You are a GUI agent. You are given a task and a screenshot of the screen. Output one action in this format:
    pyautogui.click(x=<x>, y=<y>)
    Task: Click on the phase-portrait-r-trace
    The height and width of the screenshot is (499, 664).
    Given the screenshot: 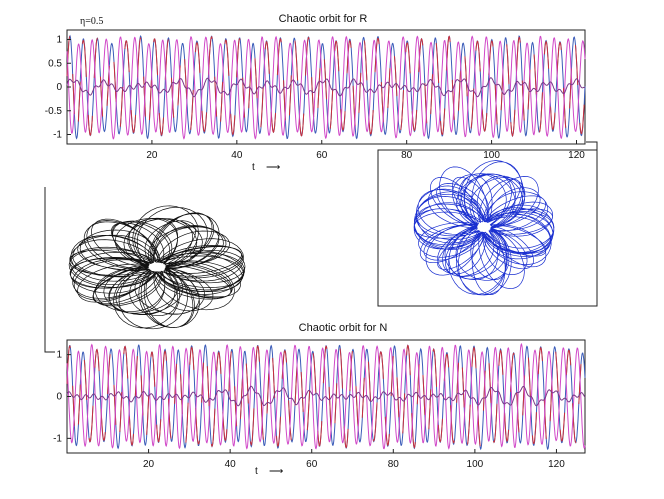 What is the action you would take?
    pyautogui.click(x=484, y=228)
    